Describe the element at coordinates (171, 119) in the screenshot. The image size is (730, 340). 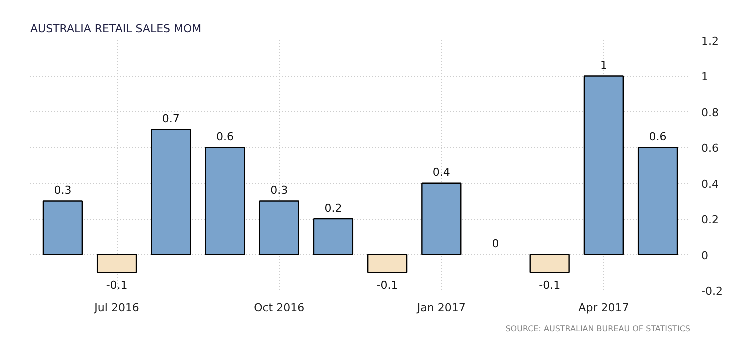
I see `data-label: 0.7` at that location.